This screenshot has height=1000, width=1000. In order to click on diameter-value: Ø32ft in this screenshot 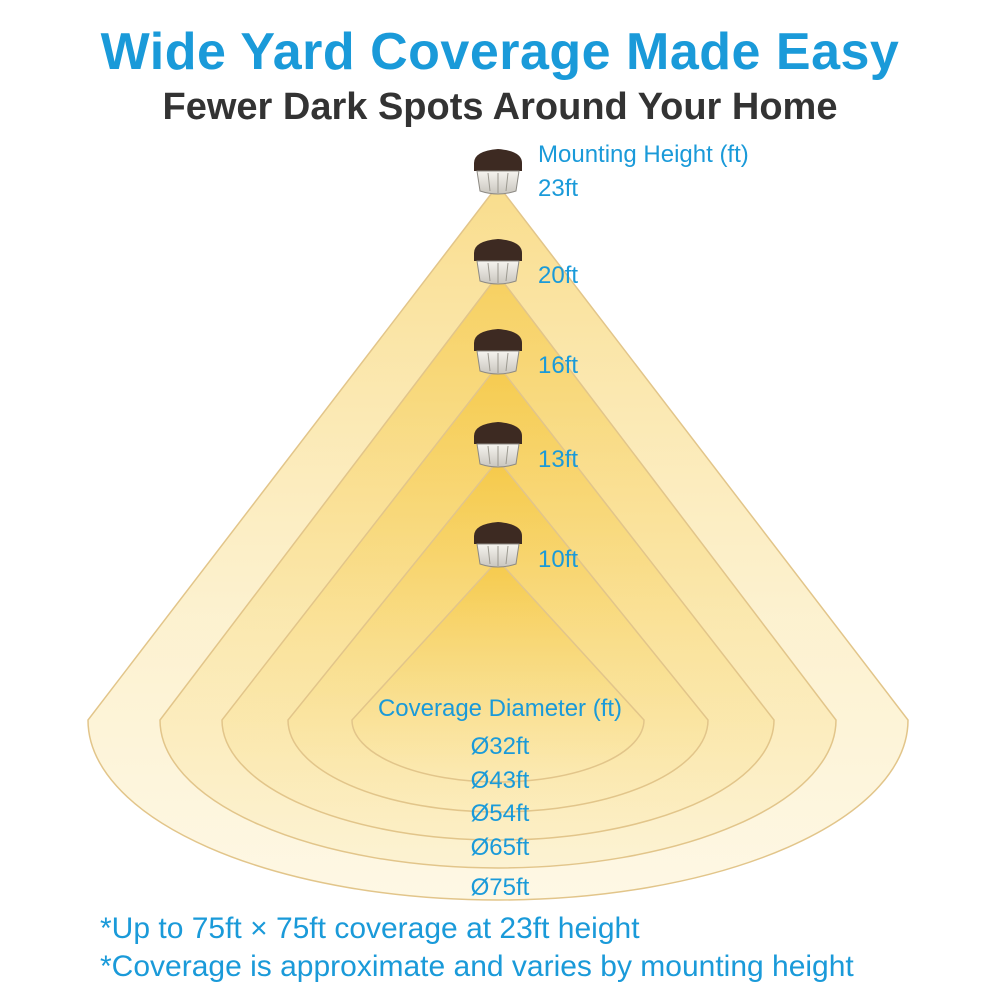, I will do `click(500, 746)`.